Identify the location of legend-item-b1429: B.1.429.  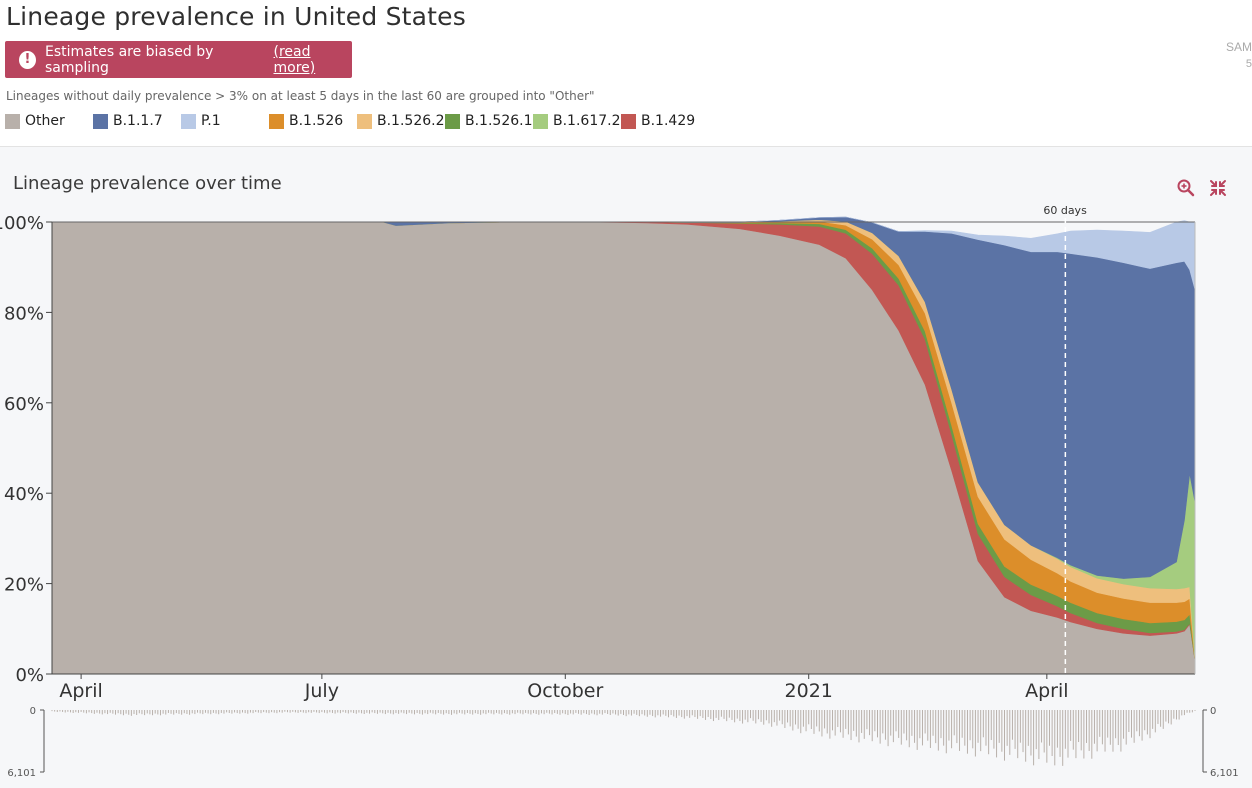
(658, 121).